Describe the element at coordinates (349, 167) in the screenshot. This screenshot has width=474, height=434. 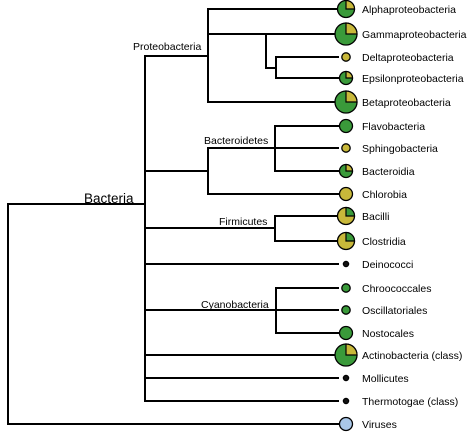
I see `leaf-wedge-bacteroidia` at that location.